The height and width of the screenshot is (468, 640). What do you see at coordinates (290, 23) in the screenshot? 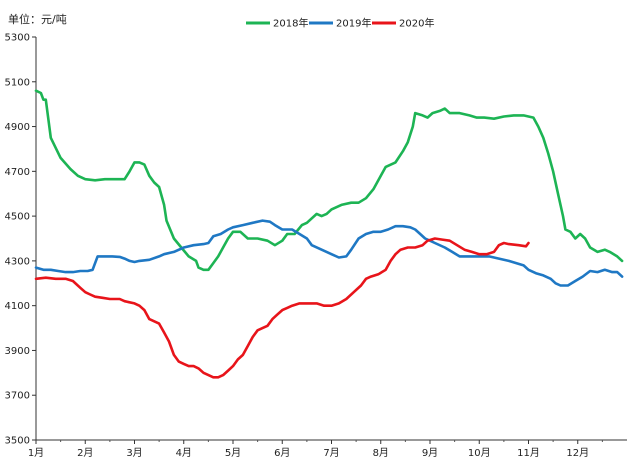
I see `legend-label: 2018年` at bounding box center [290, 23].